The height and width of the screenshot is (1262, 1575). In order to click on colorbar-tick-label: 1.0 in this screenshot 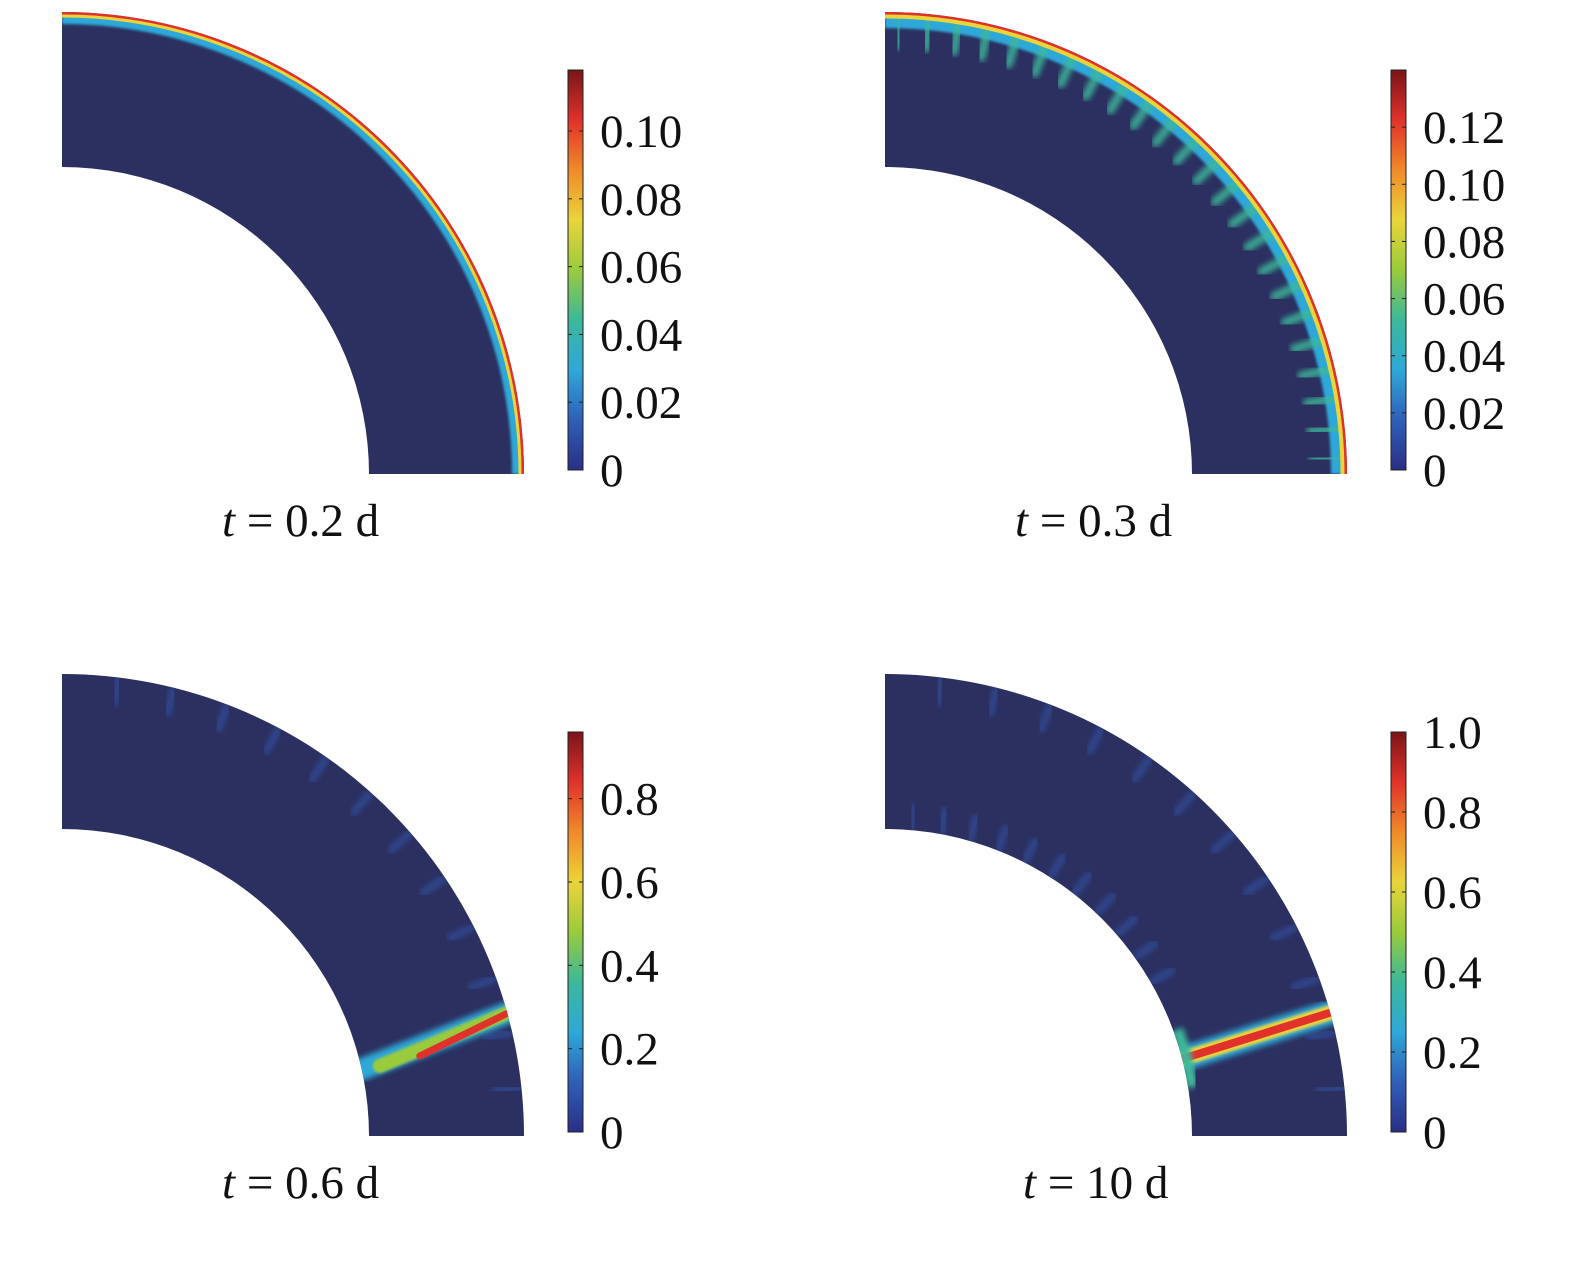, I will do `click(1452, 733)`.